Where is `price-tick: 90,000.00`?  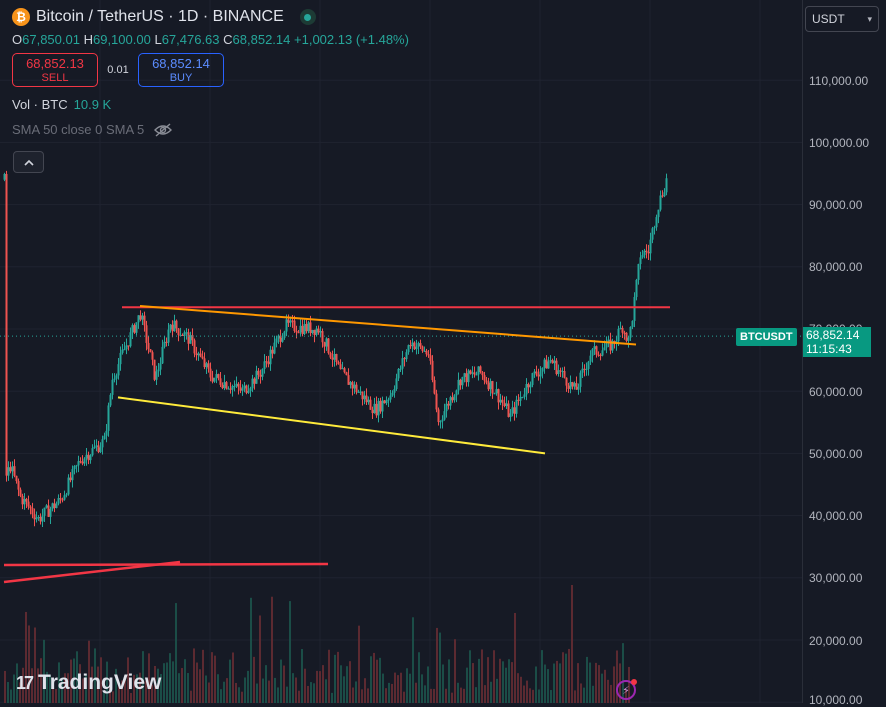 price-tick: 90,000.00 is located at coordinates (836, 205).